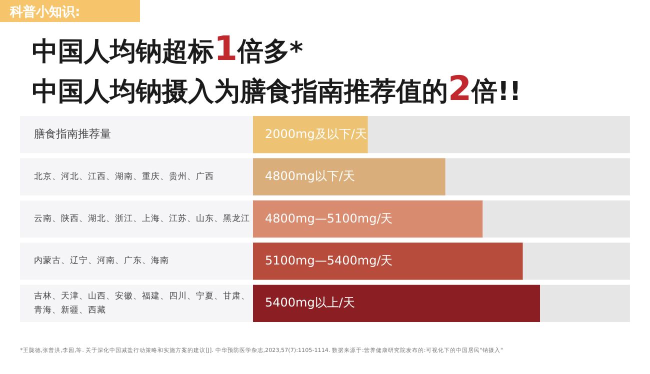 This screenshot has width=650, height=374. Describe the element at coordinates (44, 12) in the screenshot. I see `text: 科普小知识:` at that location.